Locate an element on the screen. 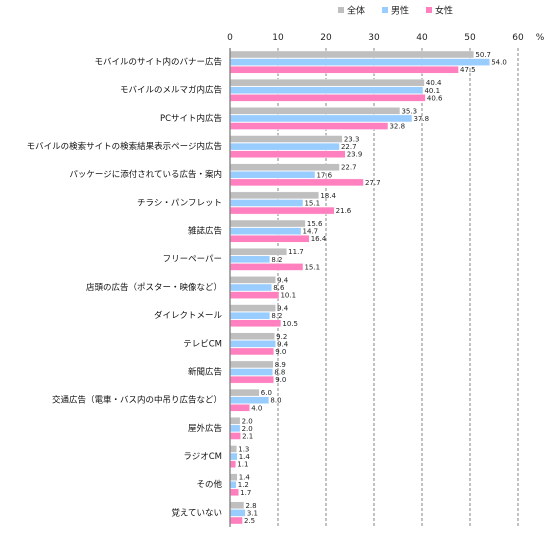 The width and height of the screenshot is (550, 534). data-label: 14.7 is located at coordinates (311, 232).